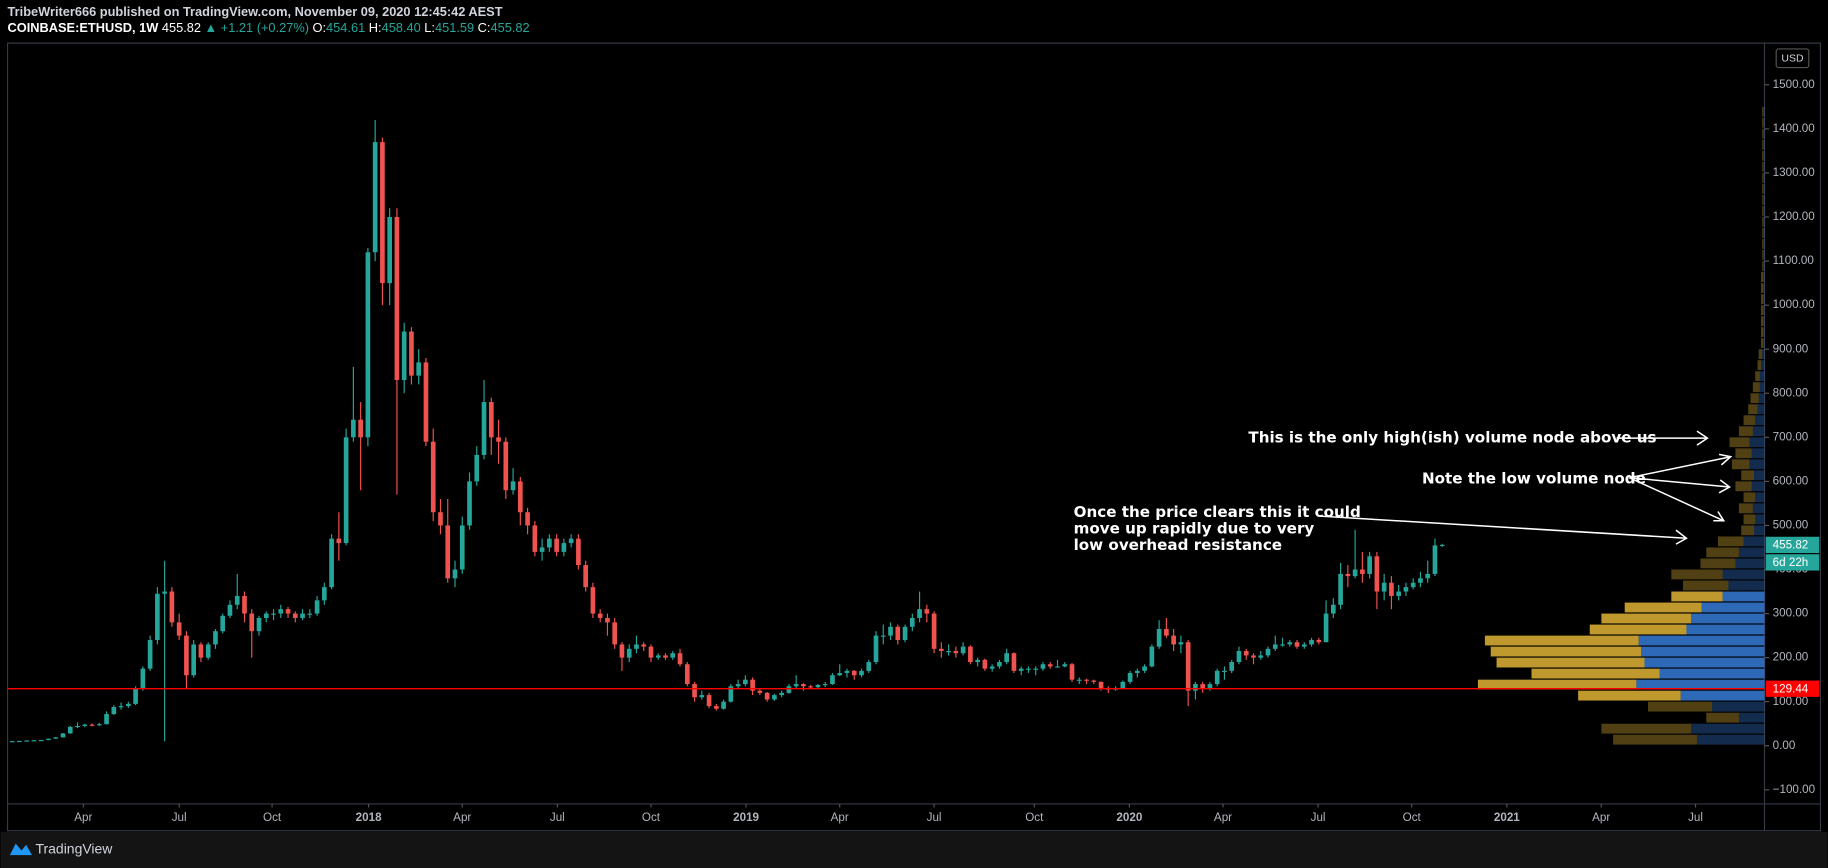 The image size is (1828, 868). I want to click on y-tick-label: 1500.00, so click(1794, 84).